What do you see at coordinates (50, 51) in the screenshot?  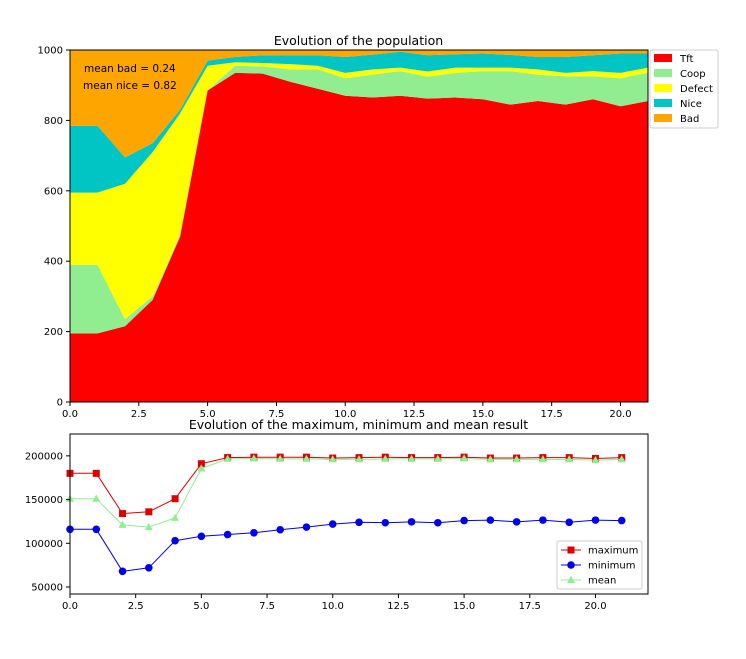 I see `y-tick-label: 1000` at bounding box center [50, 51].